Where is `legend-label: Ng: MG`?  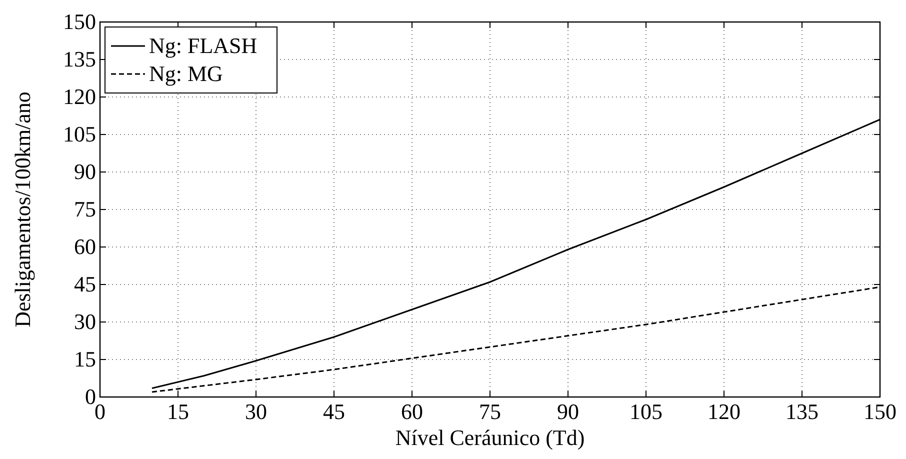 legend-label: Ng: MG is located at coordinates (186, 73).